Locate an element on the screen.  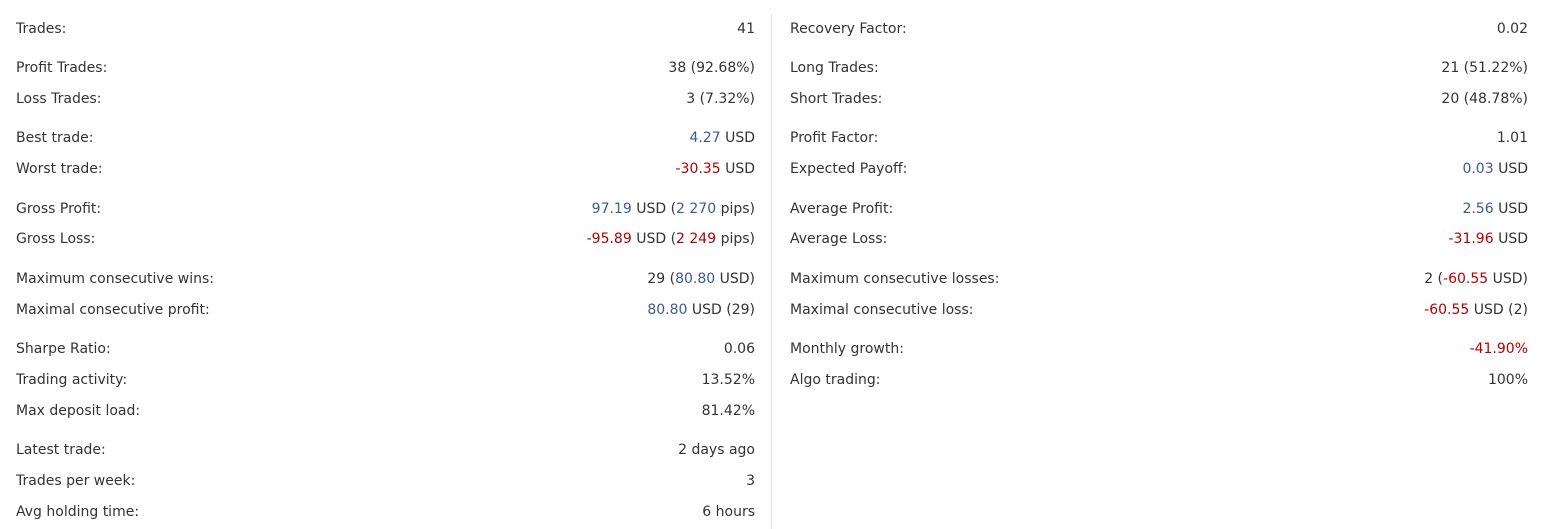
stat-recovery-factor: Recovery Factor: 0.02 is located at coordinates (1159, 29).